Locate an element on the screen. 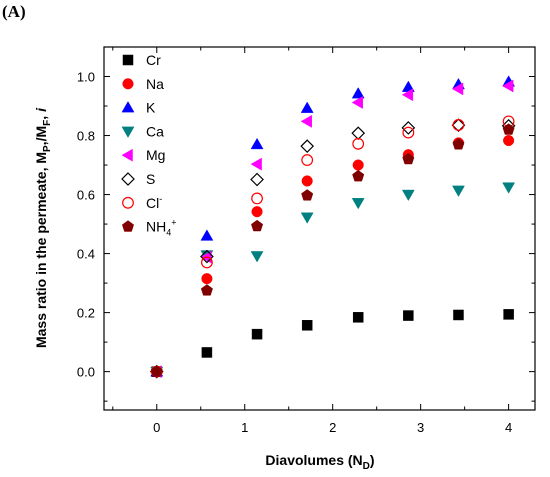  panel-label: (A) is located at coordinates (14, 11).